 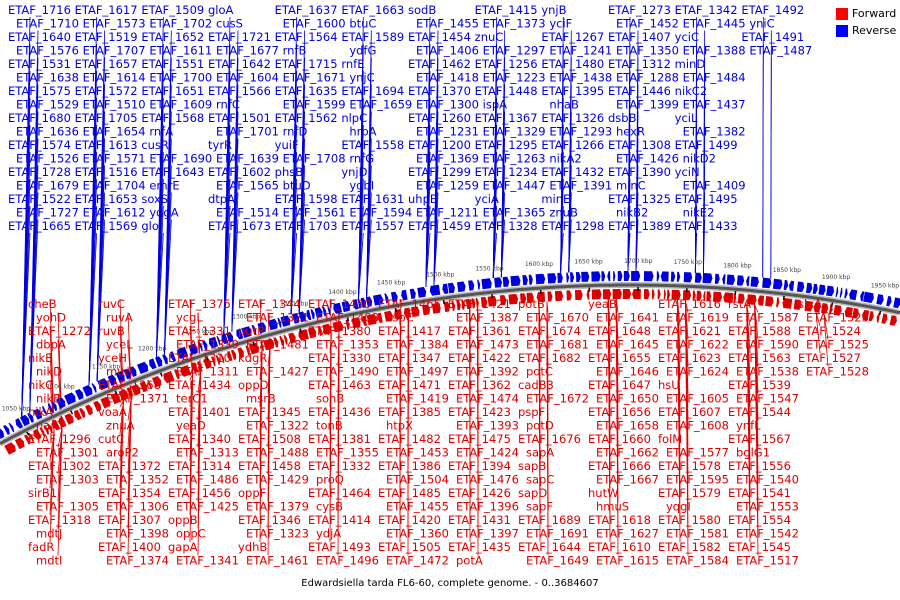 I want to click on forward-gene-label: ETAF_1508, so click(x=269, y=439).